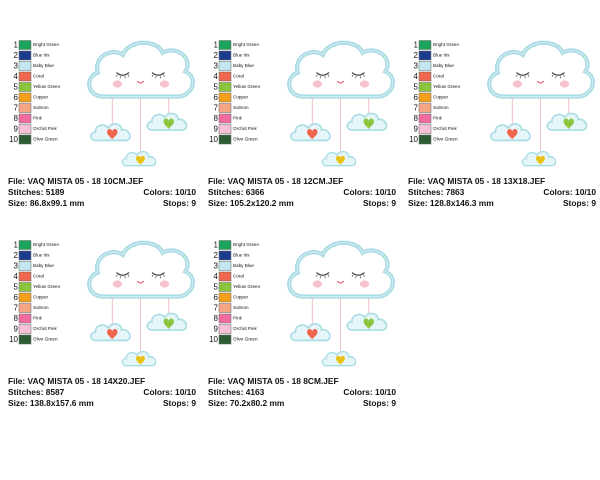  I want to click on color-name: Salmon, so click(441, 107).